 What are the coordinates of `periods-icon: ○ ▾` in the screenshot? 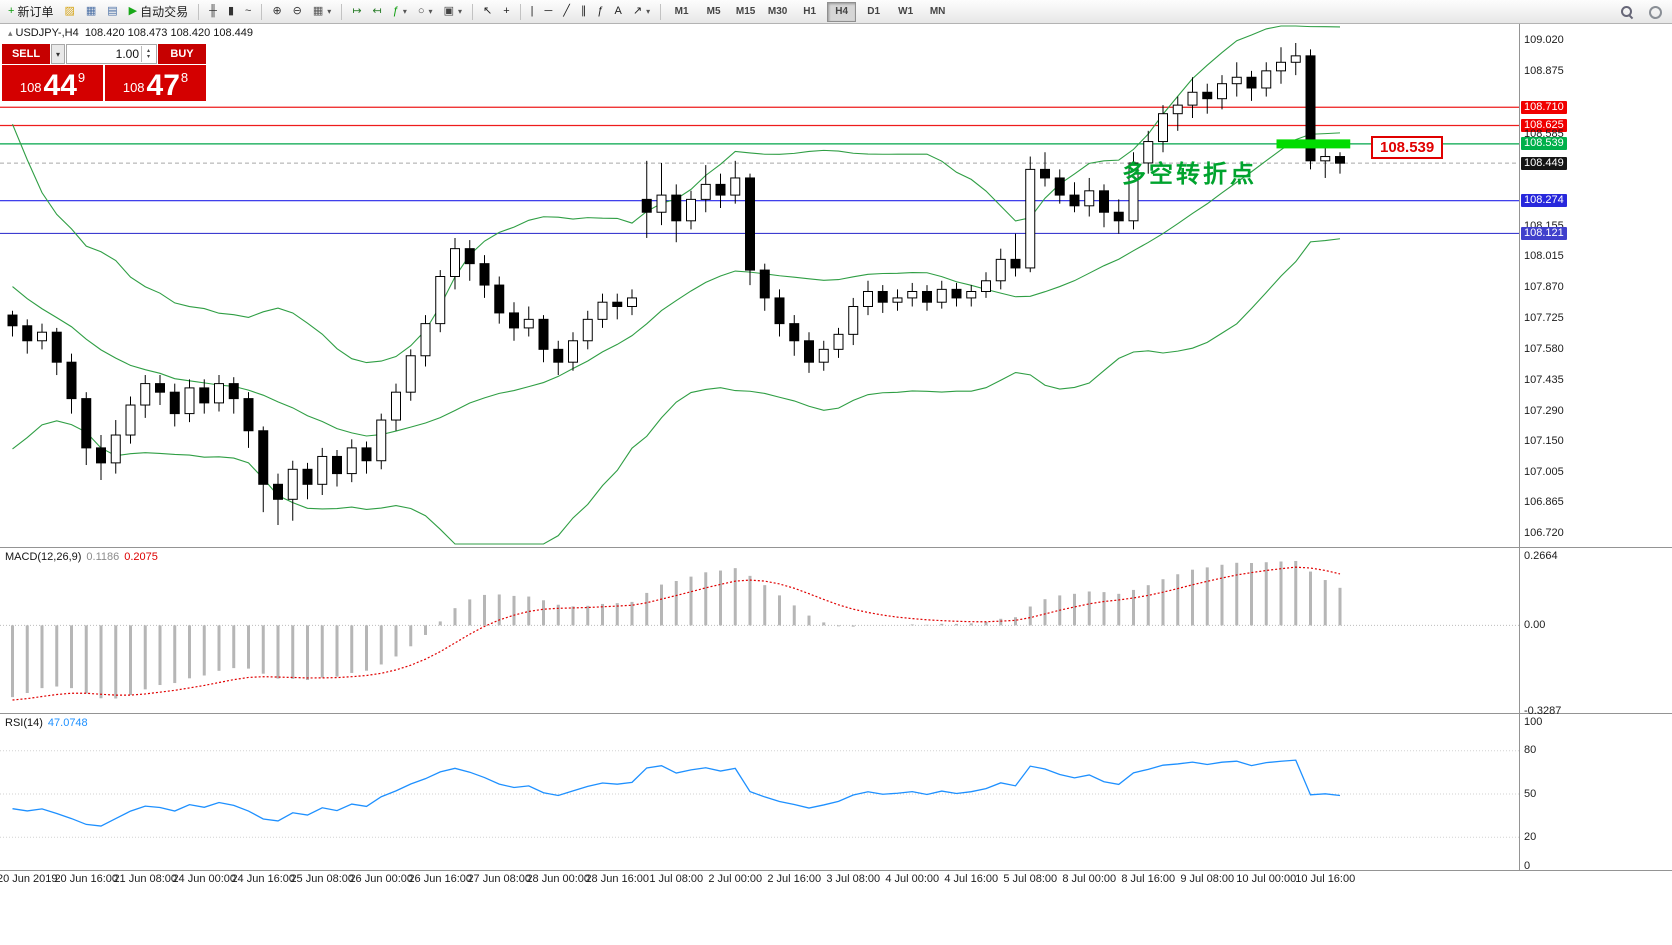 It's located at (425, 11).